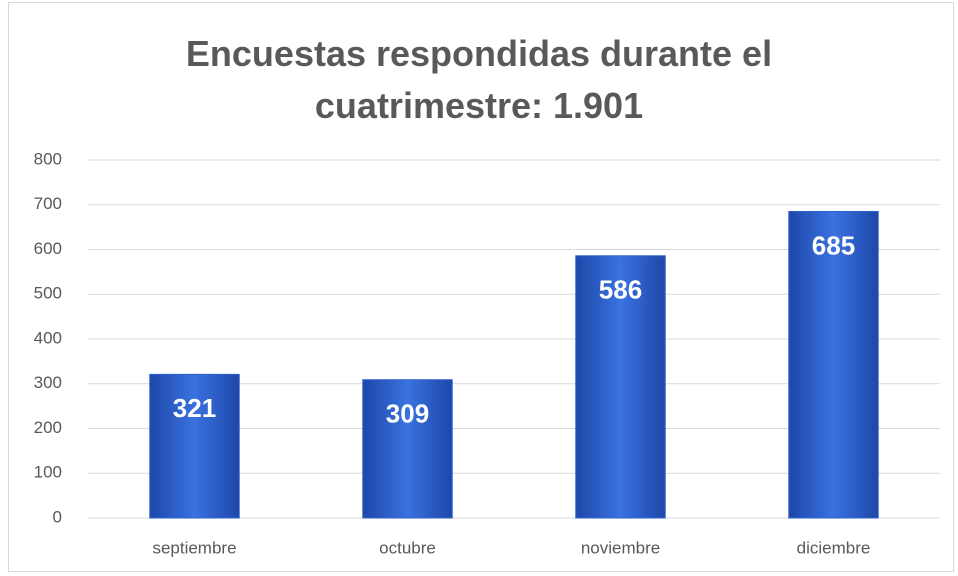 The width and height of the screenshot is (958, 576). Describe the element at coordinates (833, 245) in the screenshot. I see `value-label: 685` at that location.